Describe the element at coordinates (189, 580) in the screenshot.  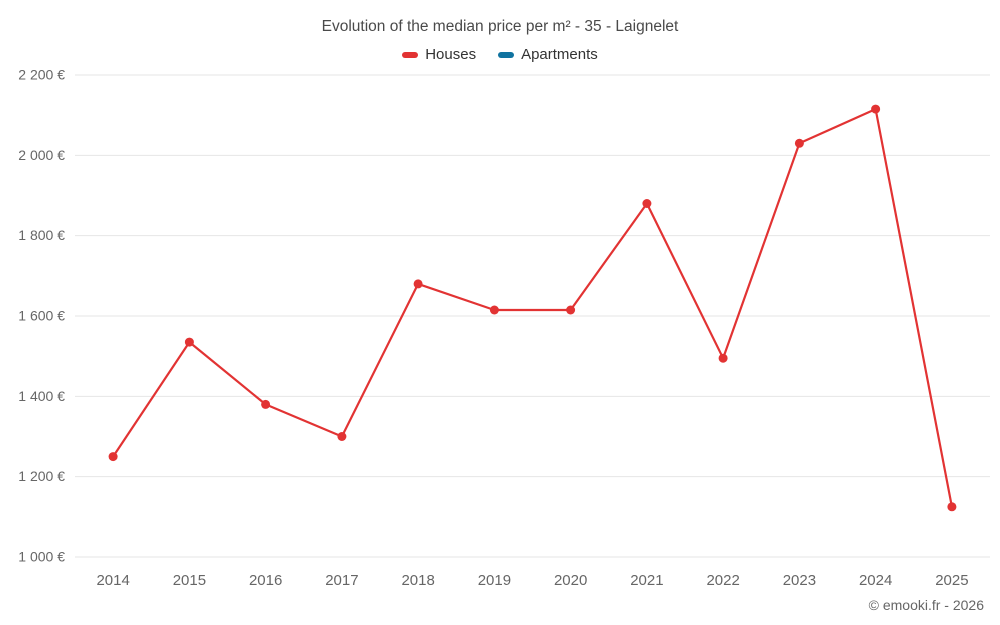
I see `x-axis-tick-label: 2015` at that location.